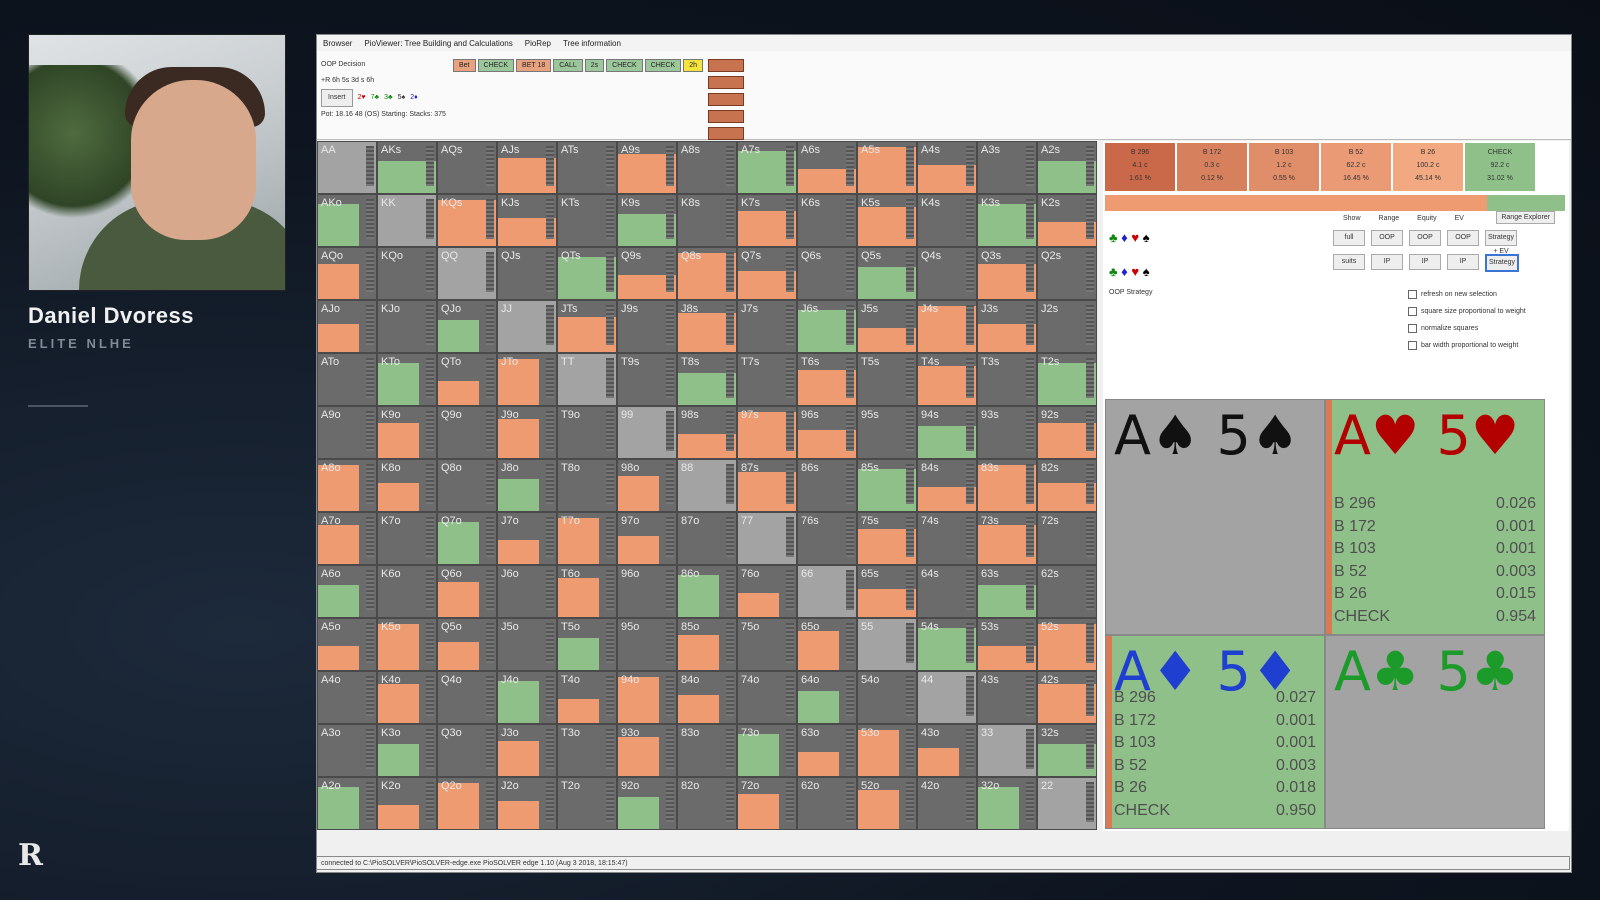 The image size is (1600, 900). I want to click on hand-cell: J5o, so click(527, 644).